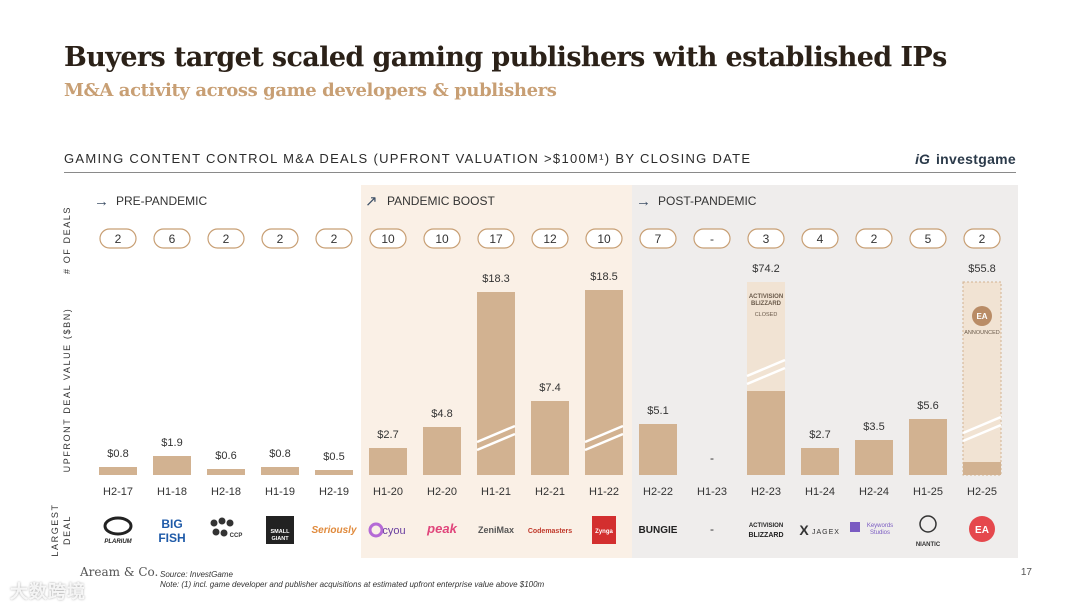 The image size is (1080, 608). I want to click on largest-deal-logo: NIANTIC, so click(928, 531).